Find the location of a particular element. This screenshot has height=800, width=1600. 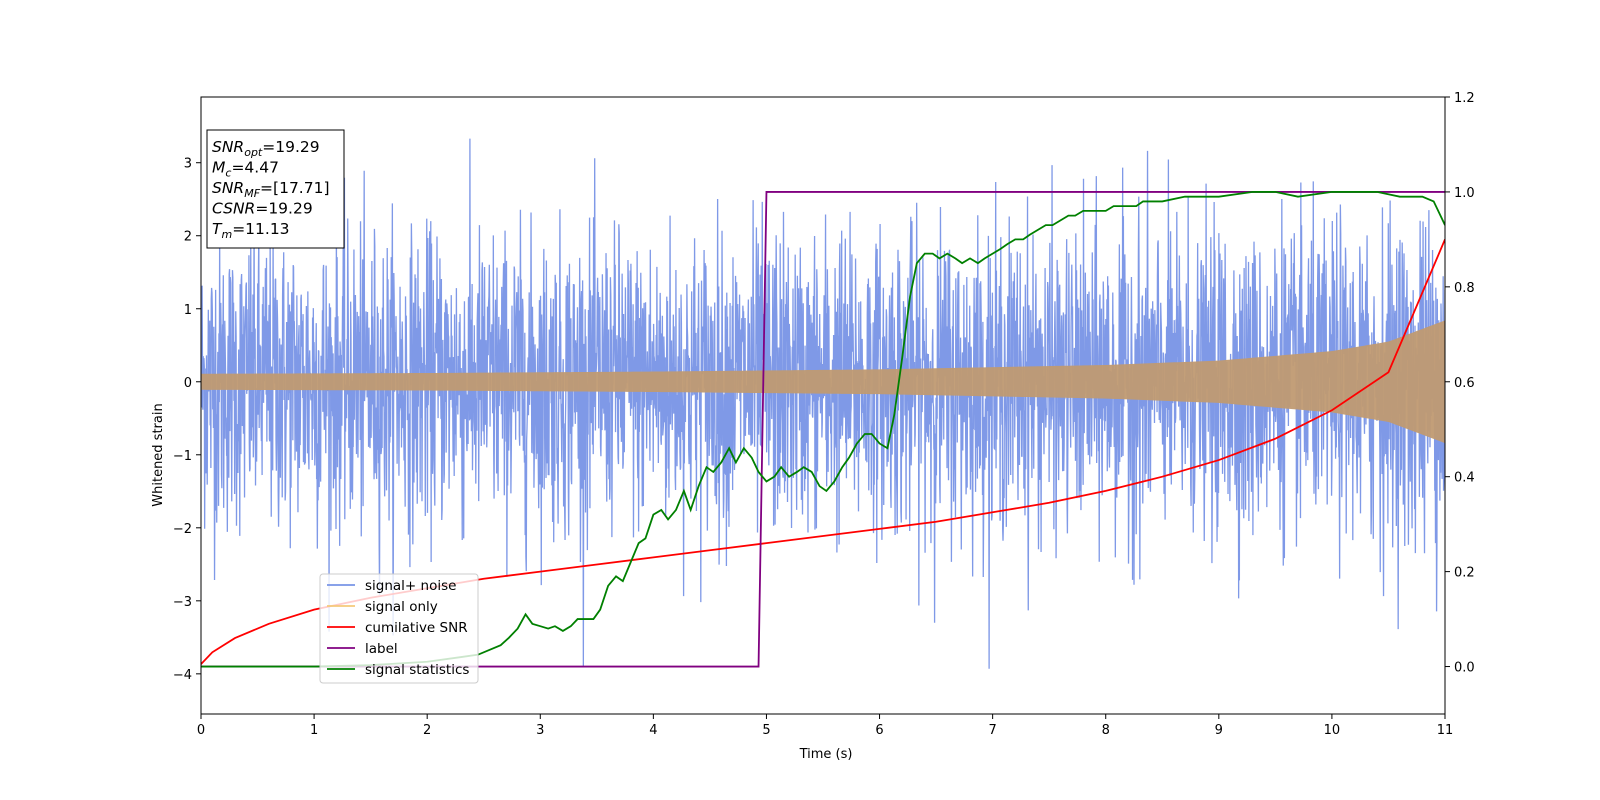

x-tick-label: 11 is located at coordinates (1445, 730).